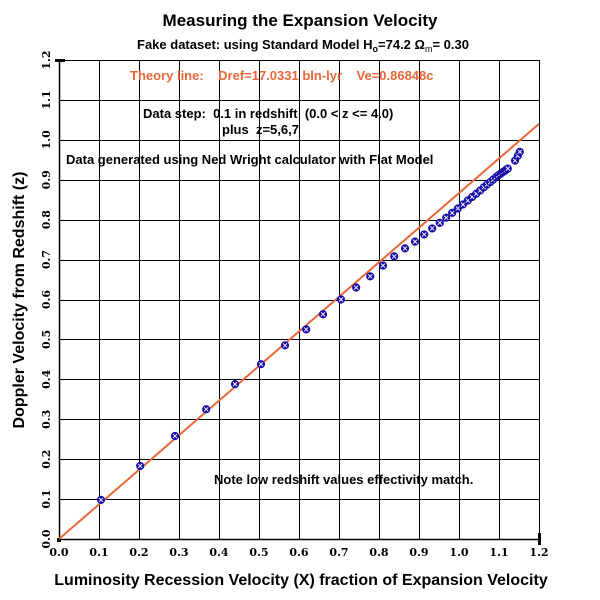 The height and width of the screenshot is (600, 600). I want to click on y-axis-end-marker, so click(60, 60).